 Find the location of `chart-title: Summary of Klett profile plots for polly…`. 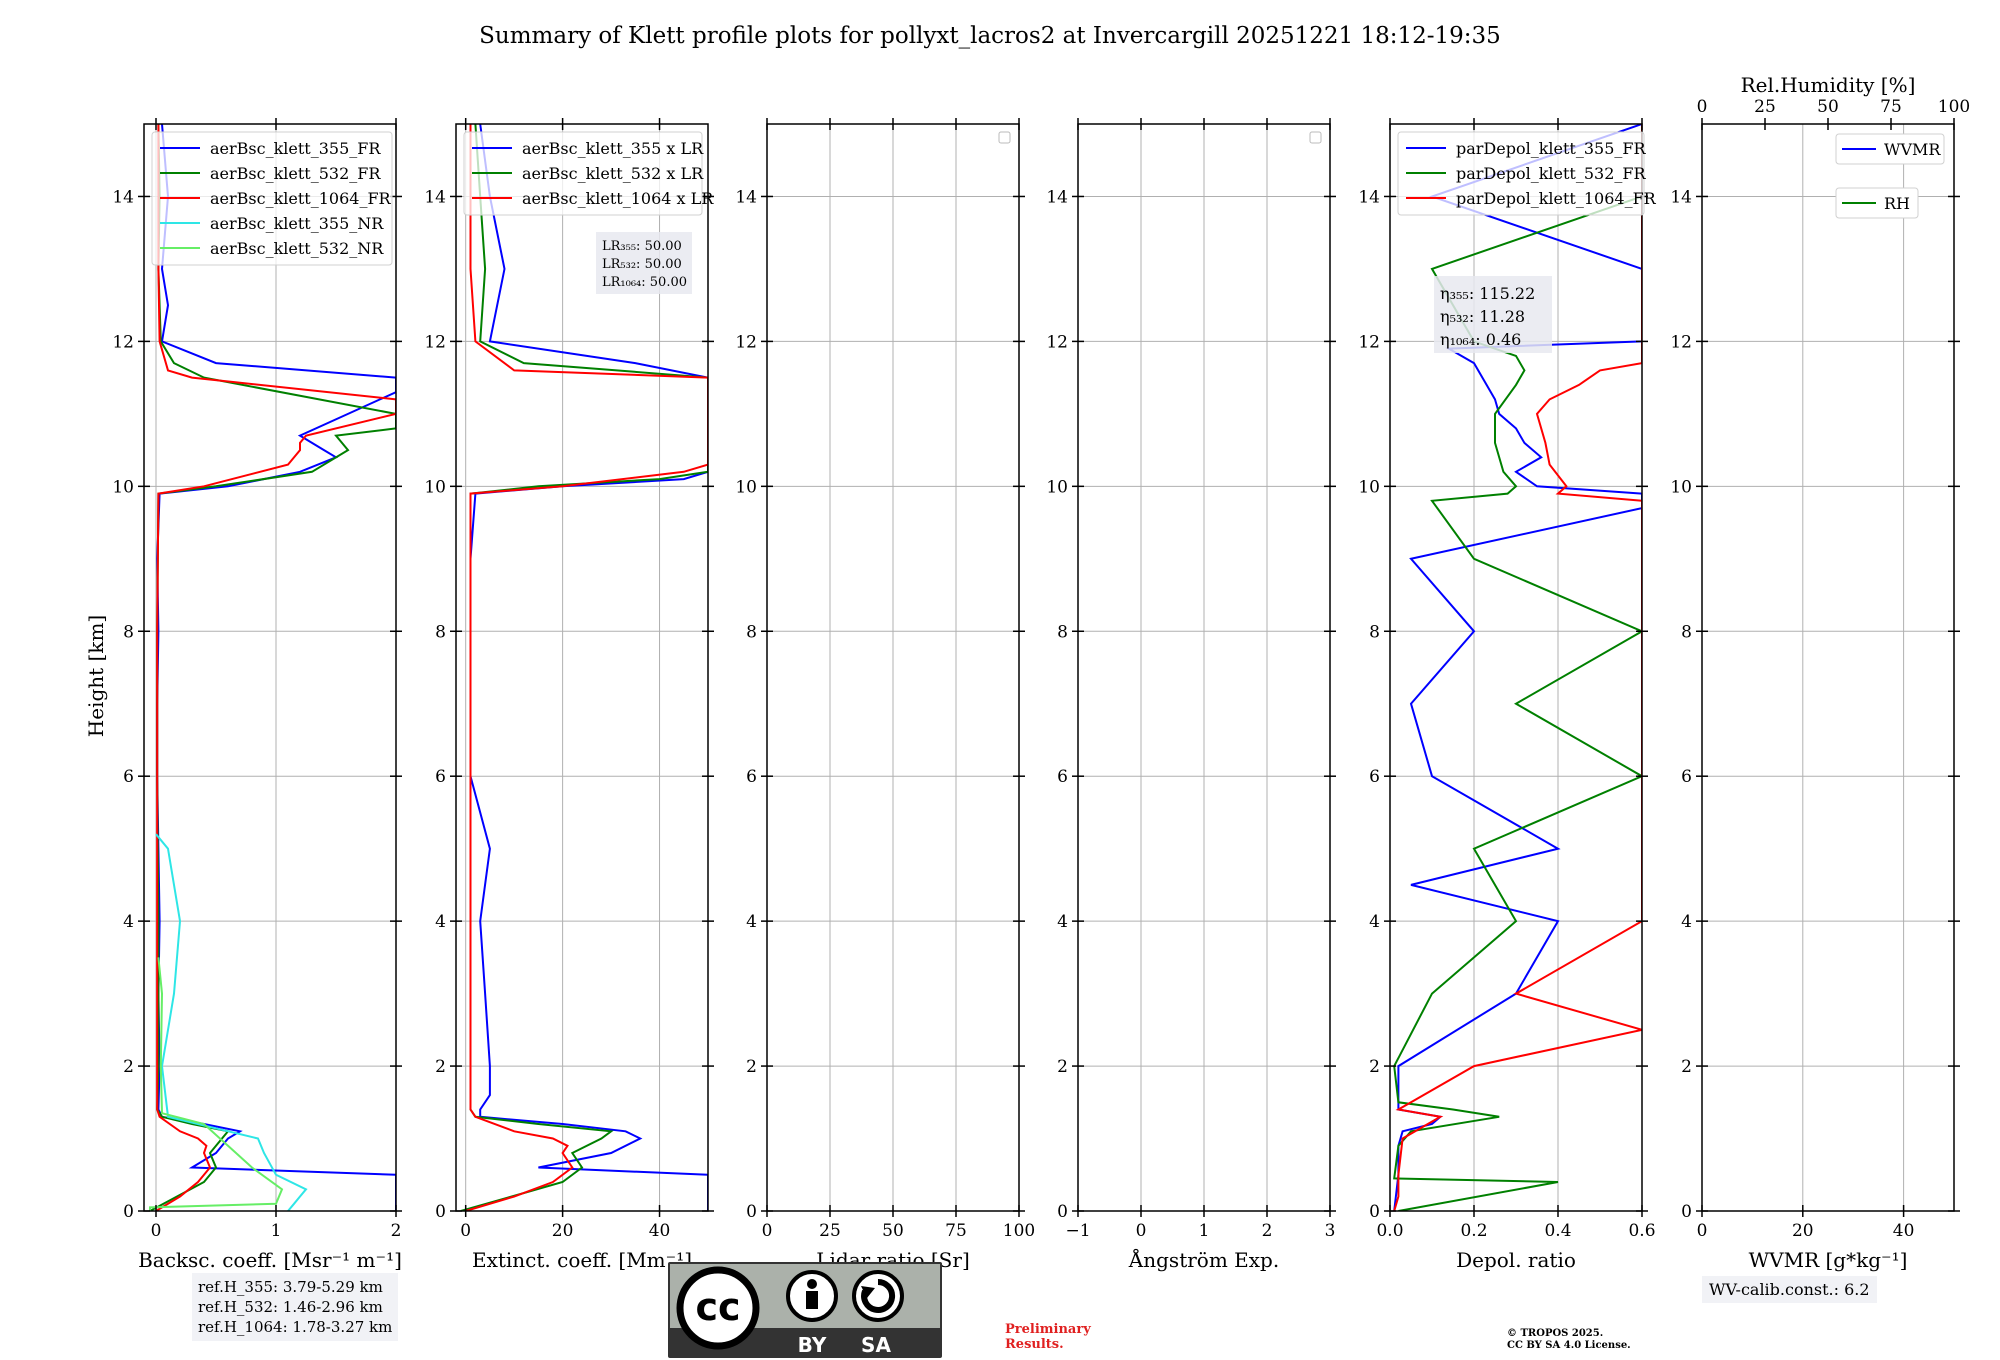

chart-title: Summary of Klett profile plots for polly… is located at coordinates (990, 36).